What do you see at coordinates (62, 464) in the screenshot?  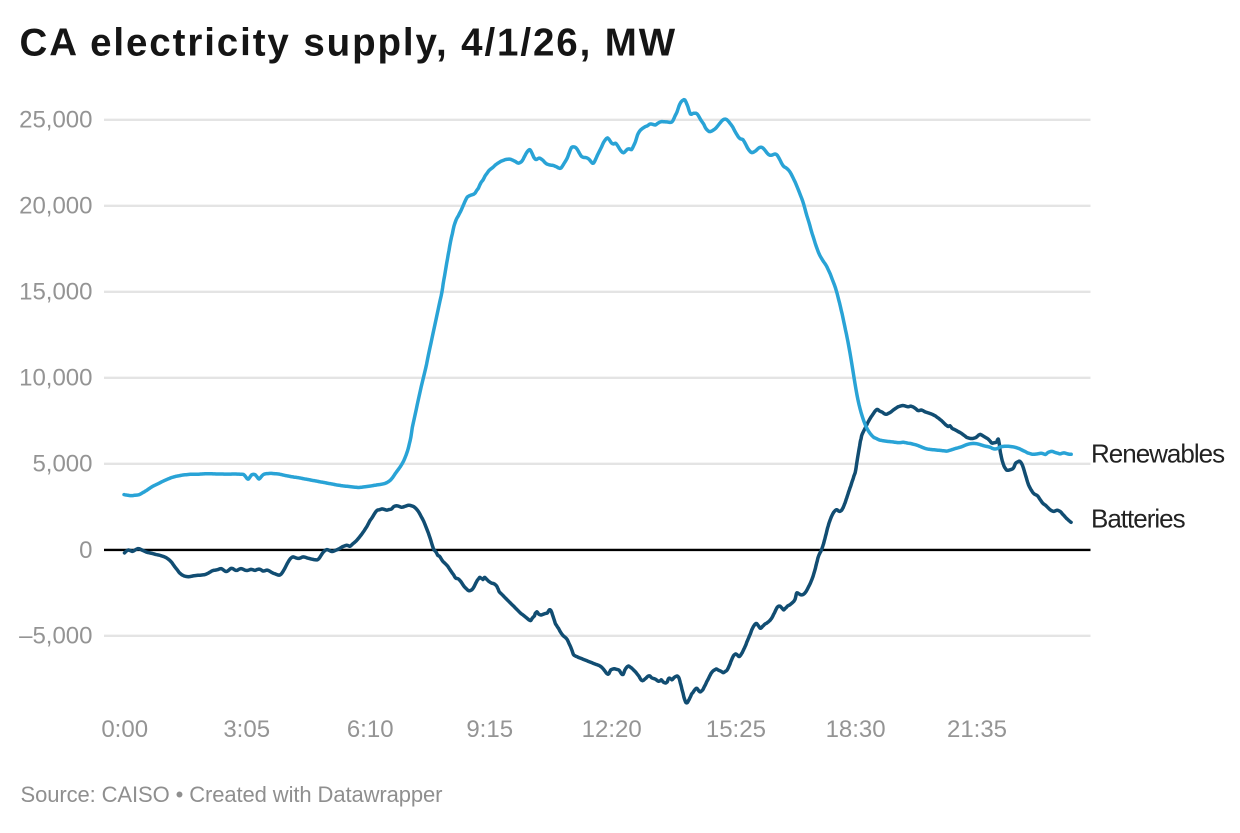 I see `svg-text: 5,000` at bounding box center [62, 464].